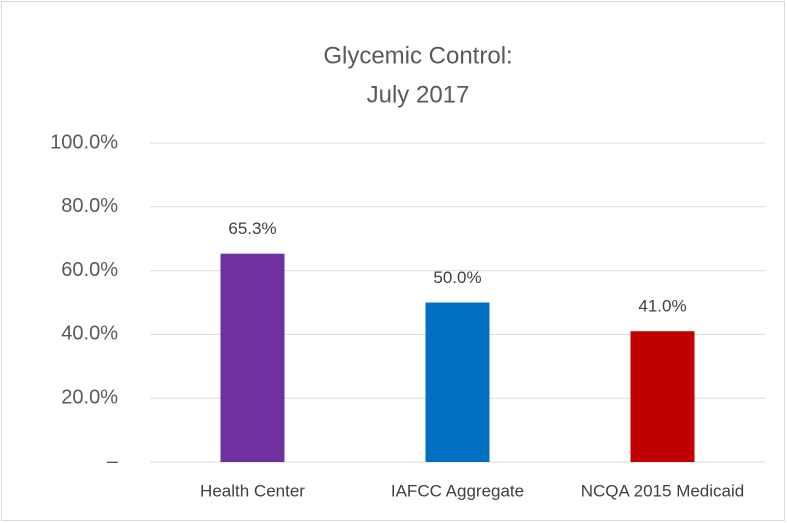  Describe the element at coordinates (457, 277) in the screenshot. I see `data-label: 50.0%` at that location.